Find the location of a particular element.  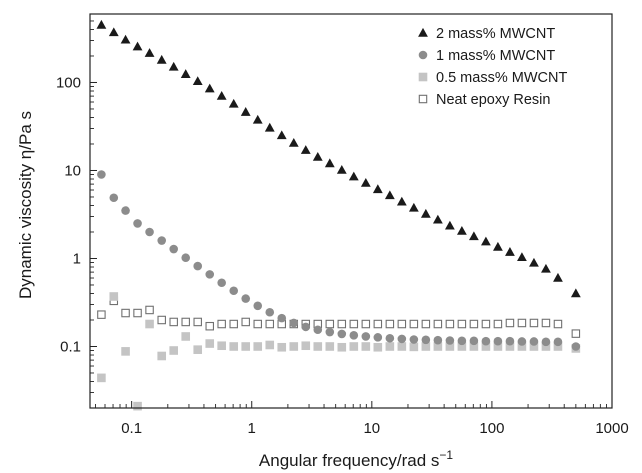

x-axis-label: Angular frequency/rad s−1 is located at coordinates (356, 459).